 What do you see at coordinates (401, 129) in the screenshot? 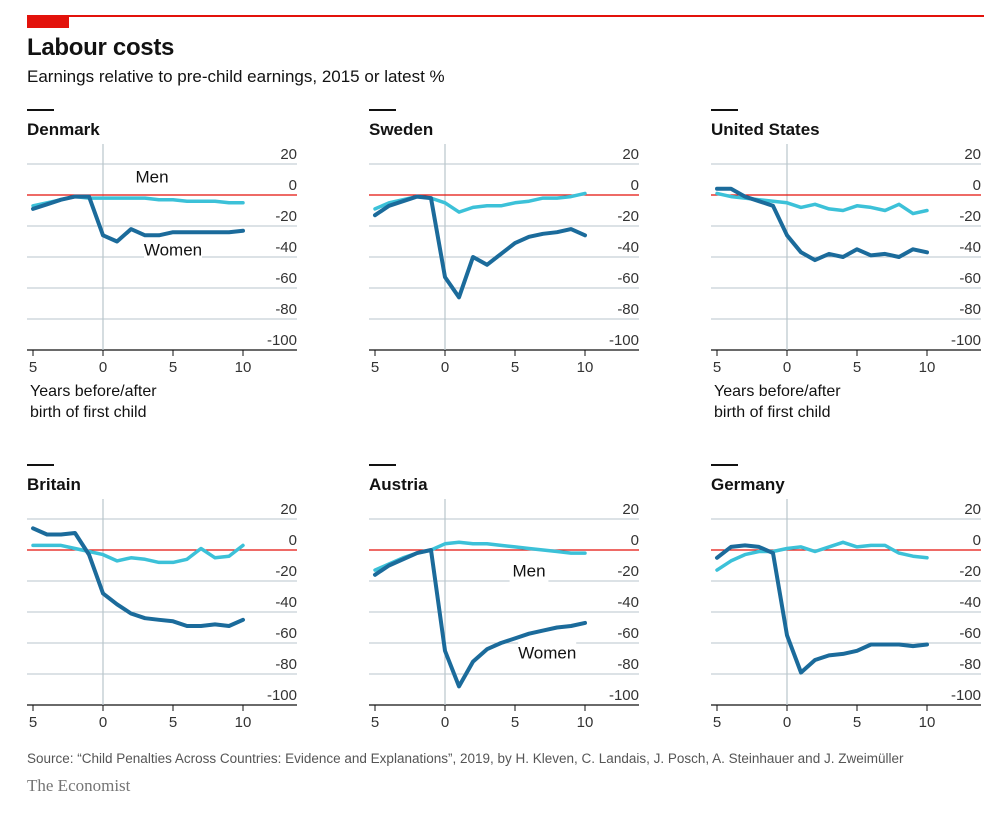
I see `panel-title: Sweden` at bounding box center [401, 129].